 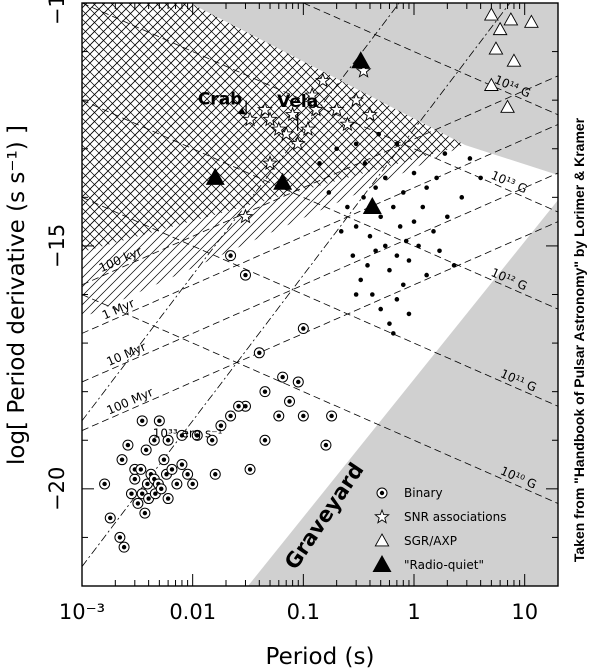 I want to click on x-tick-label: 10⁻³, so click(x=82, y=612).